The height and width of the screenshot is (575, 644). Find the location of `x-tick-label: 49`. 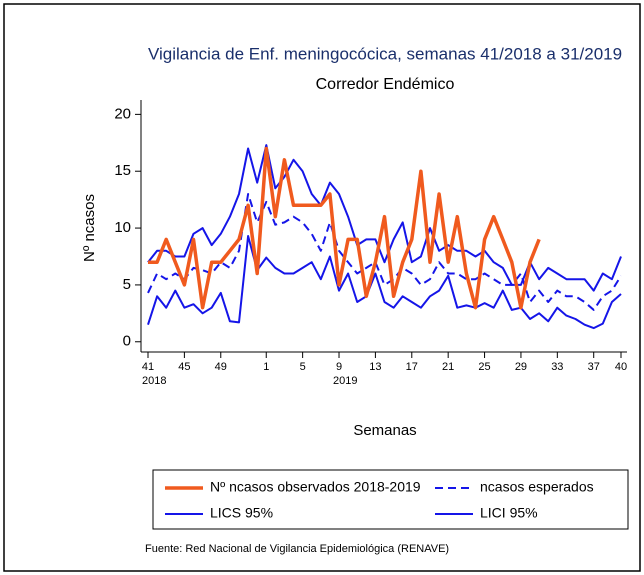

x-tick-label: 49 is located at coordinates (221, 367).